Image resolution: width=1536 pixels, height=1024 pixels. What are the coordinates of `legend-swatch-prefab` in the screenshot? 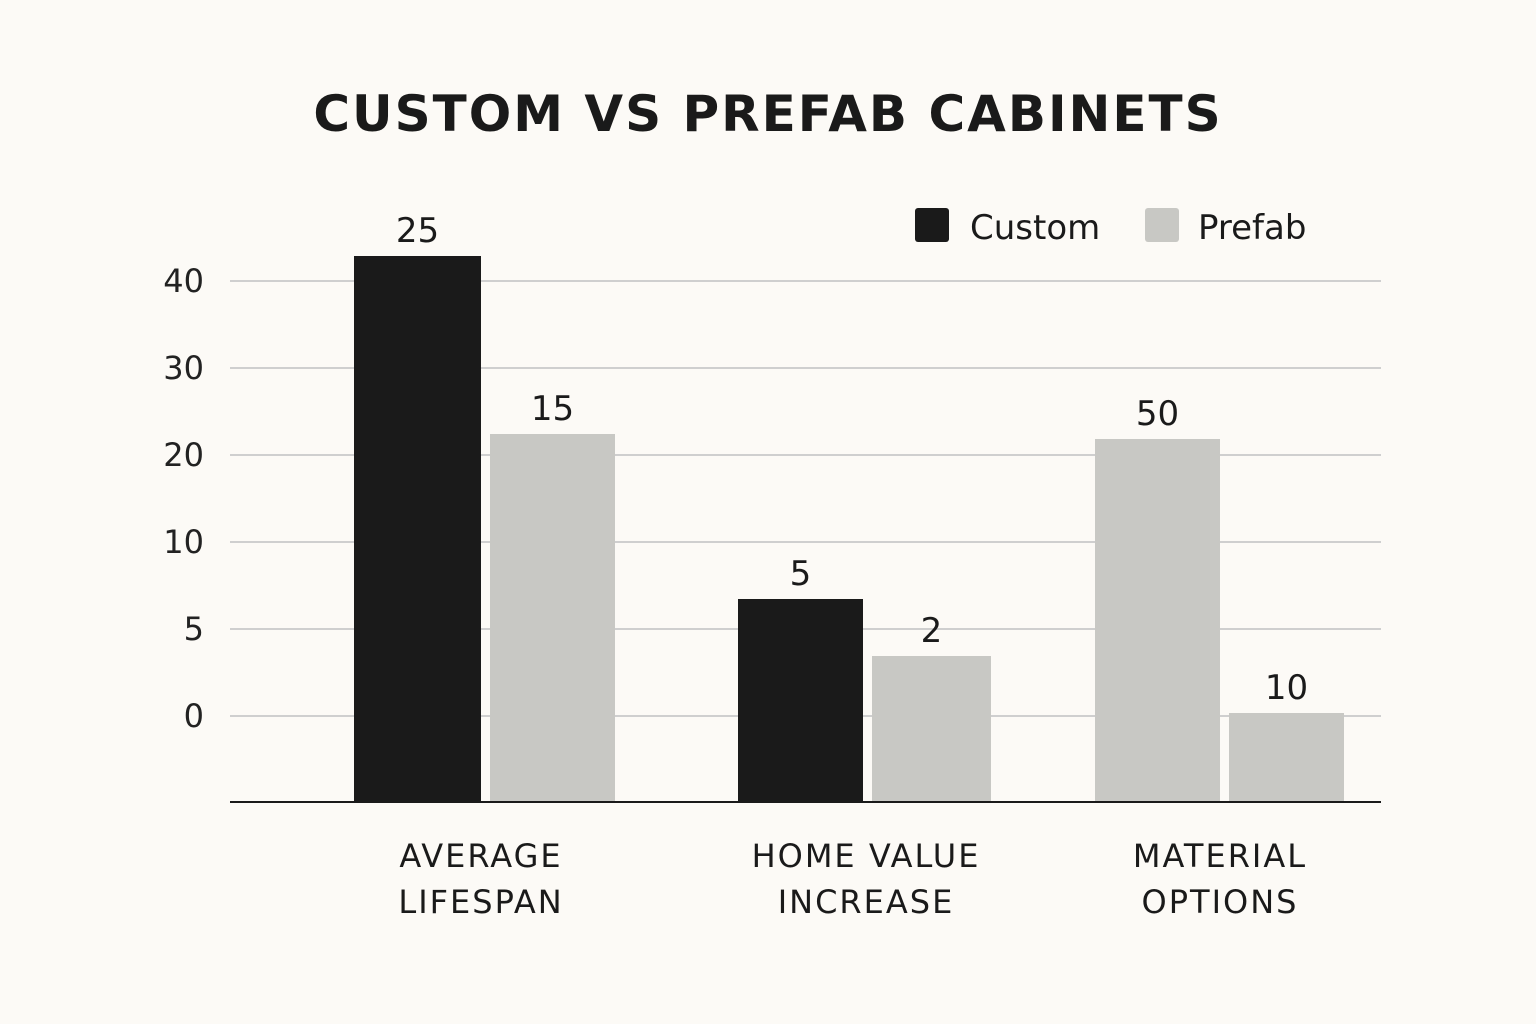 It's located at (1162, 225).